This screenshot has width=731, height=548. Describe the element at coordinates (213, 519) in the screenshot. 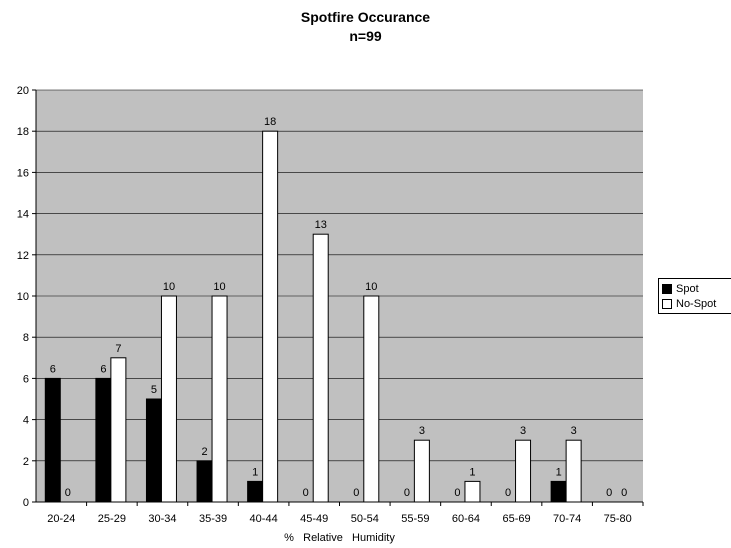

I see `x-tick-label: 35-39` at that location.